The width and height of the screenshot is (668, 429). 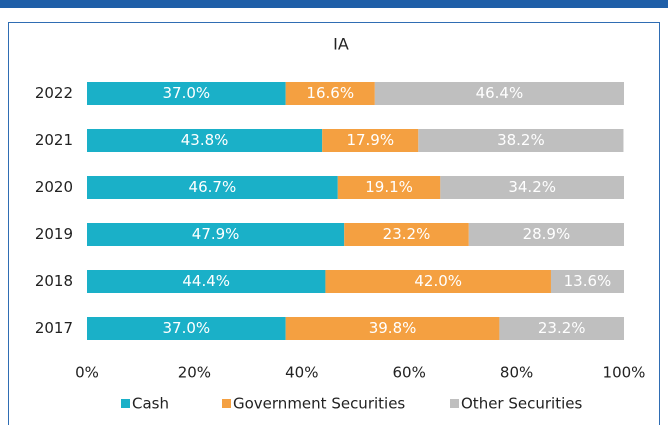 I want to click on chart-title: IA, so click(x=341, y=44).